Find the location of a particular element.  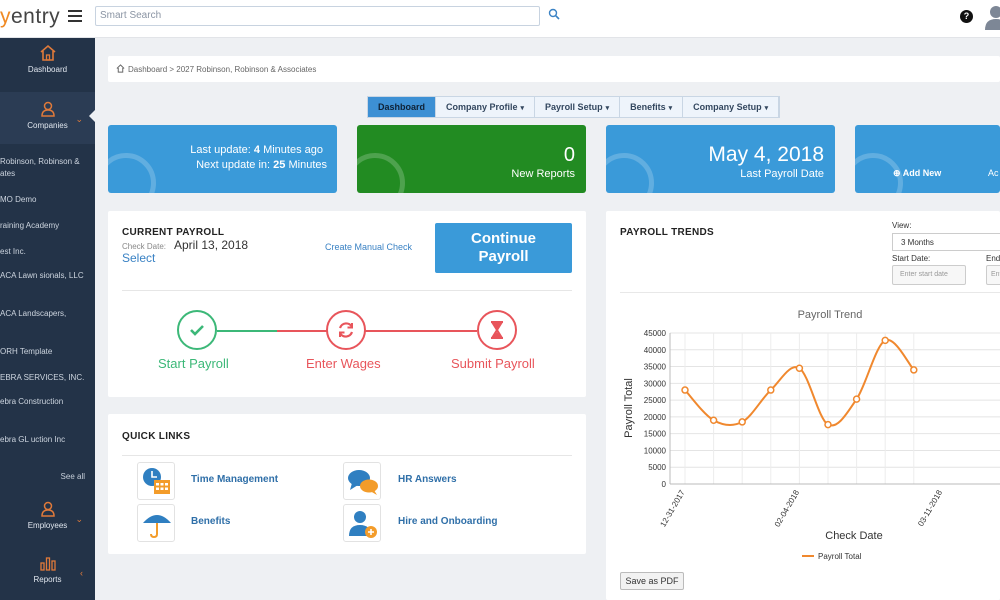

user-avatar-icon is located at coordinates (992, 17).